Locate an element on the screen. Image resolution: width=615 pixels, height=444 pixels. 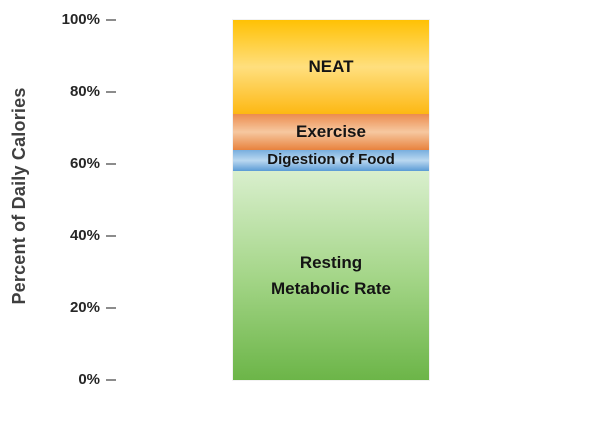
bar-segment-exercise: Exercise is located at coordinates (331, 131).